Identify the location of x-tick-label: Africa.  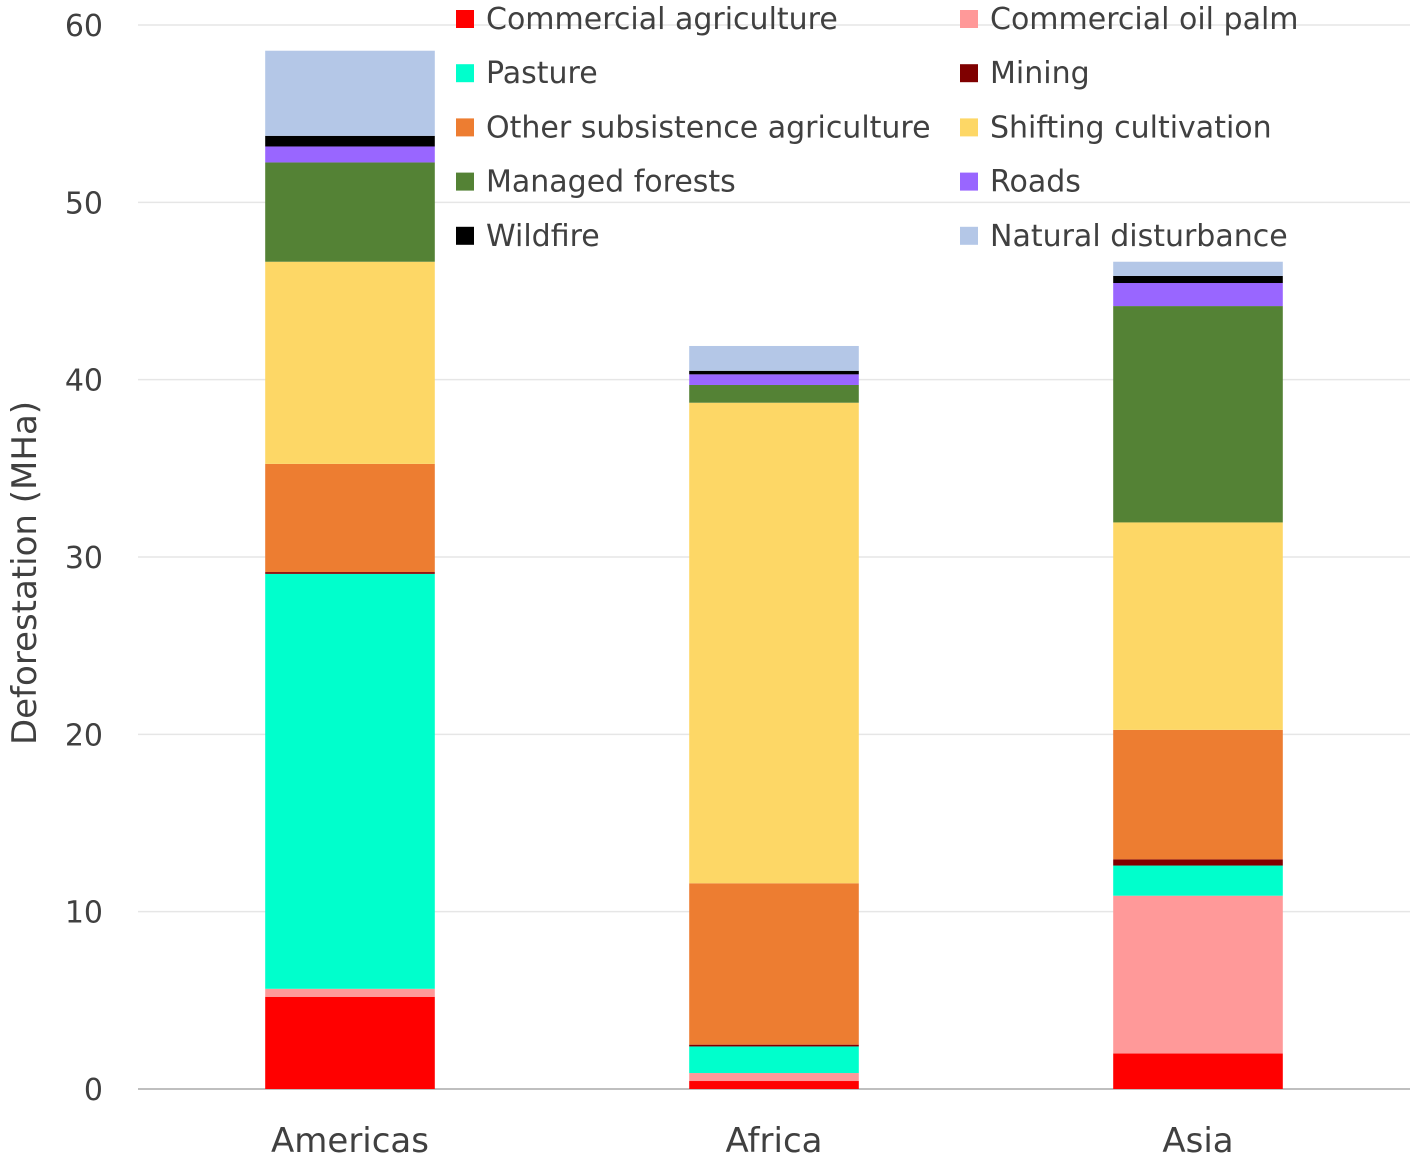
(774, 1140).